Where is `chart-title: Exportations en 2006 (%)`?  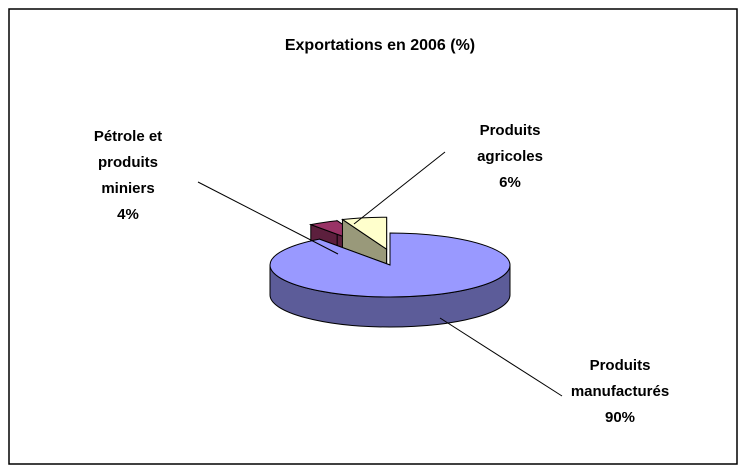
chart-title: Exportations en 2006 (%) is located at coordinates (380, 45).